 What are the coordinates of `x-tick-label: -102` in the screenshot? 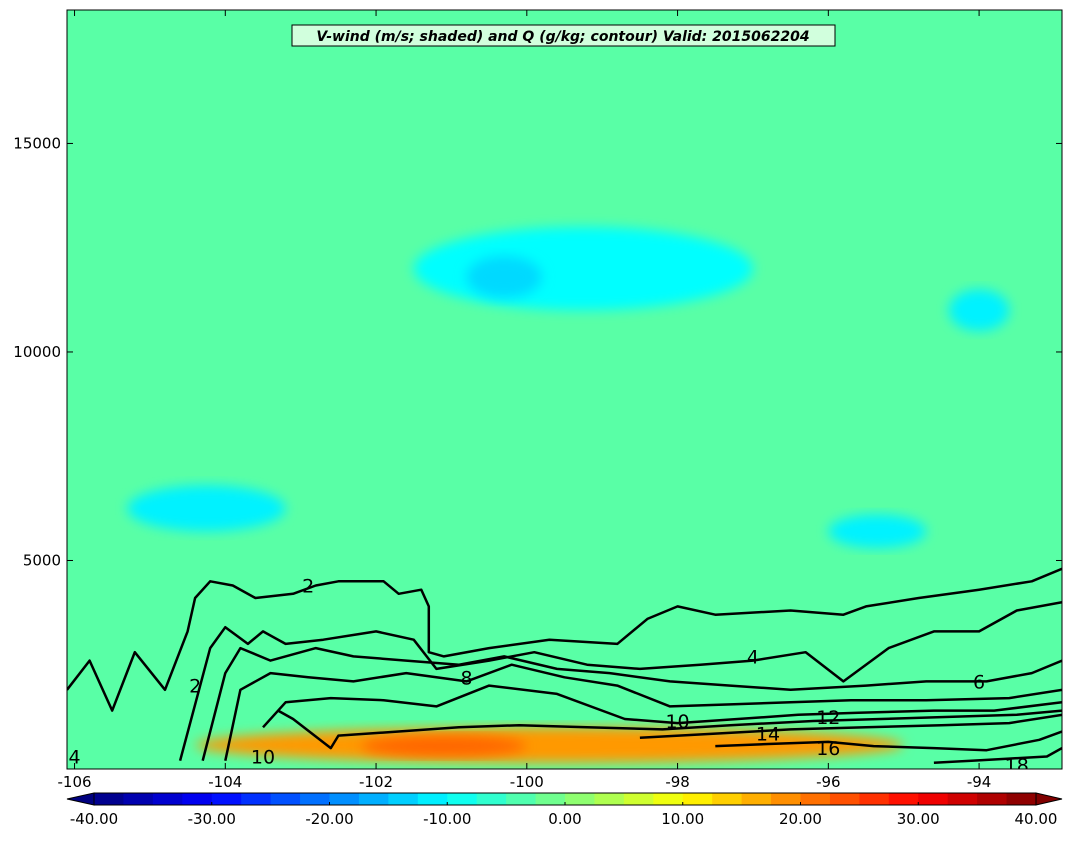 It's located at (376, 782).